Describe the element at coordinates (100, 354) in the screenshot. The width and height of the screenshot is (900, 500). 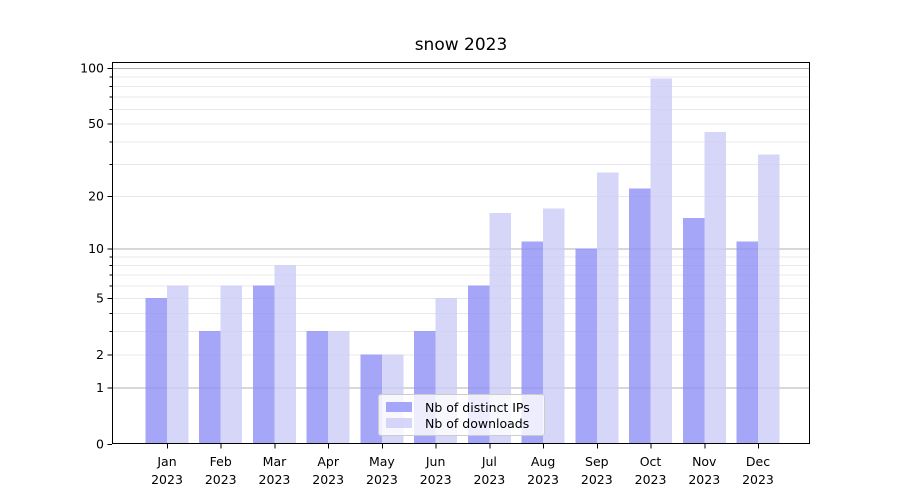
I see `y-tick-label-2: 2` at that location.